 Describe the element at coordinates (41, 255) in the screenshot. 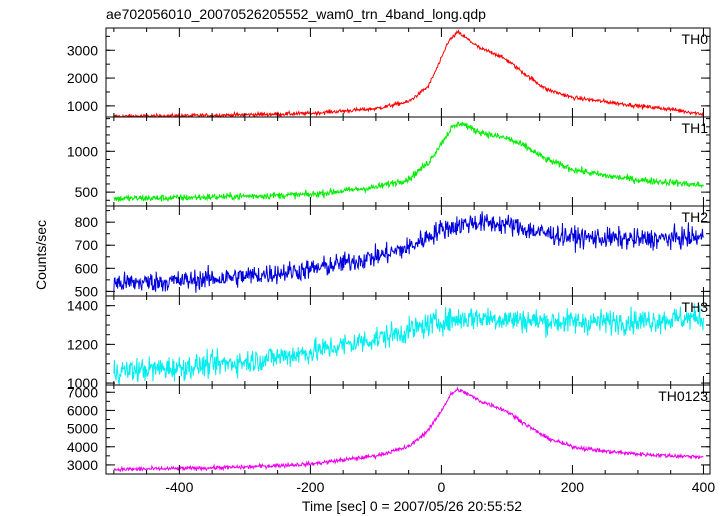

I see `y-axis-label: Counts/sec` at that location.